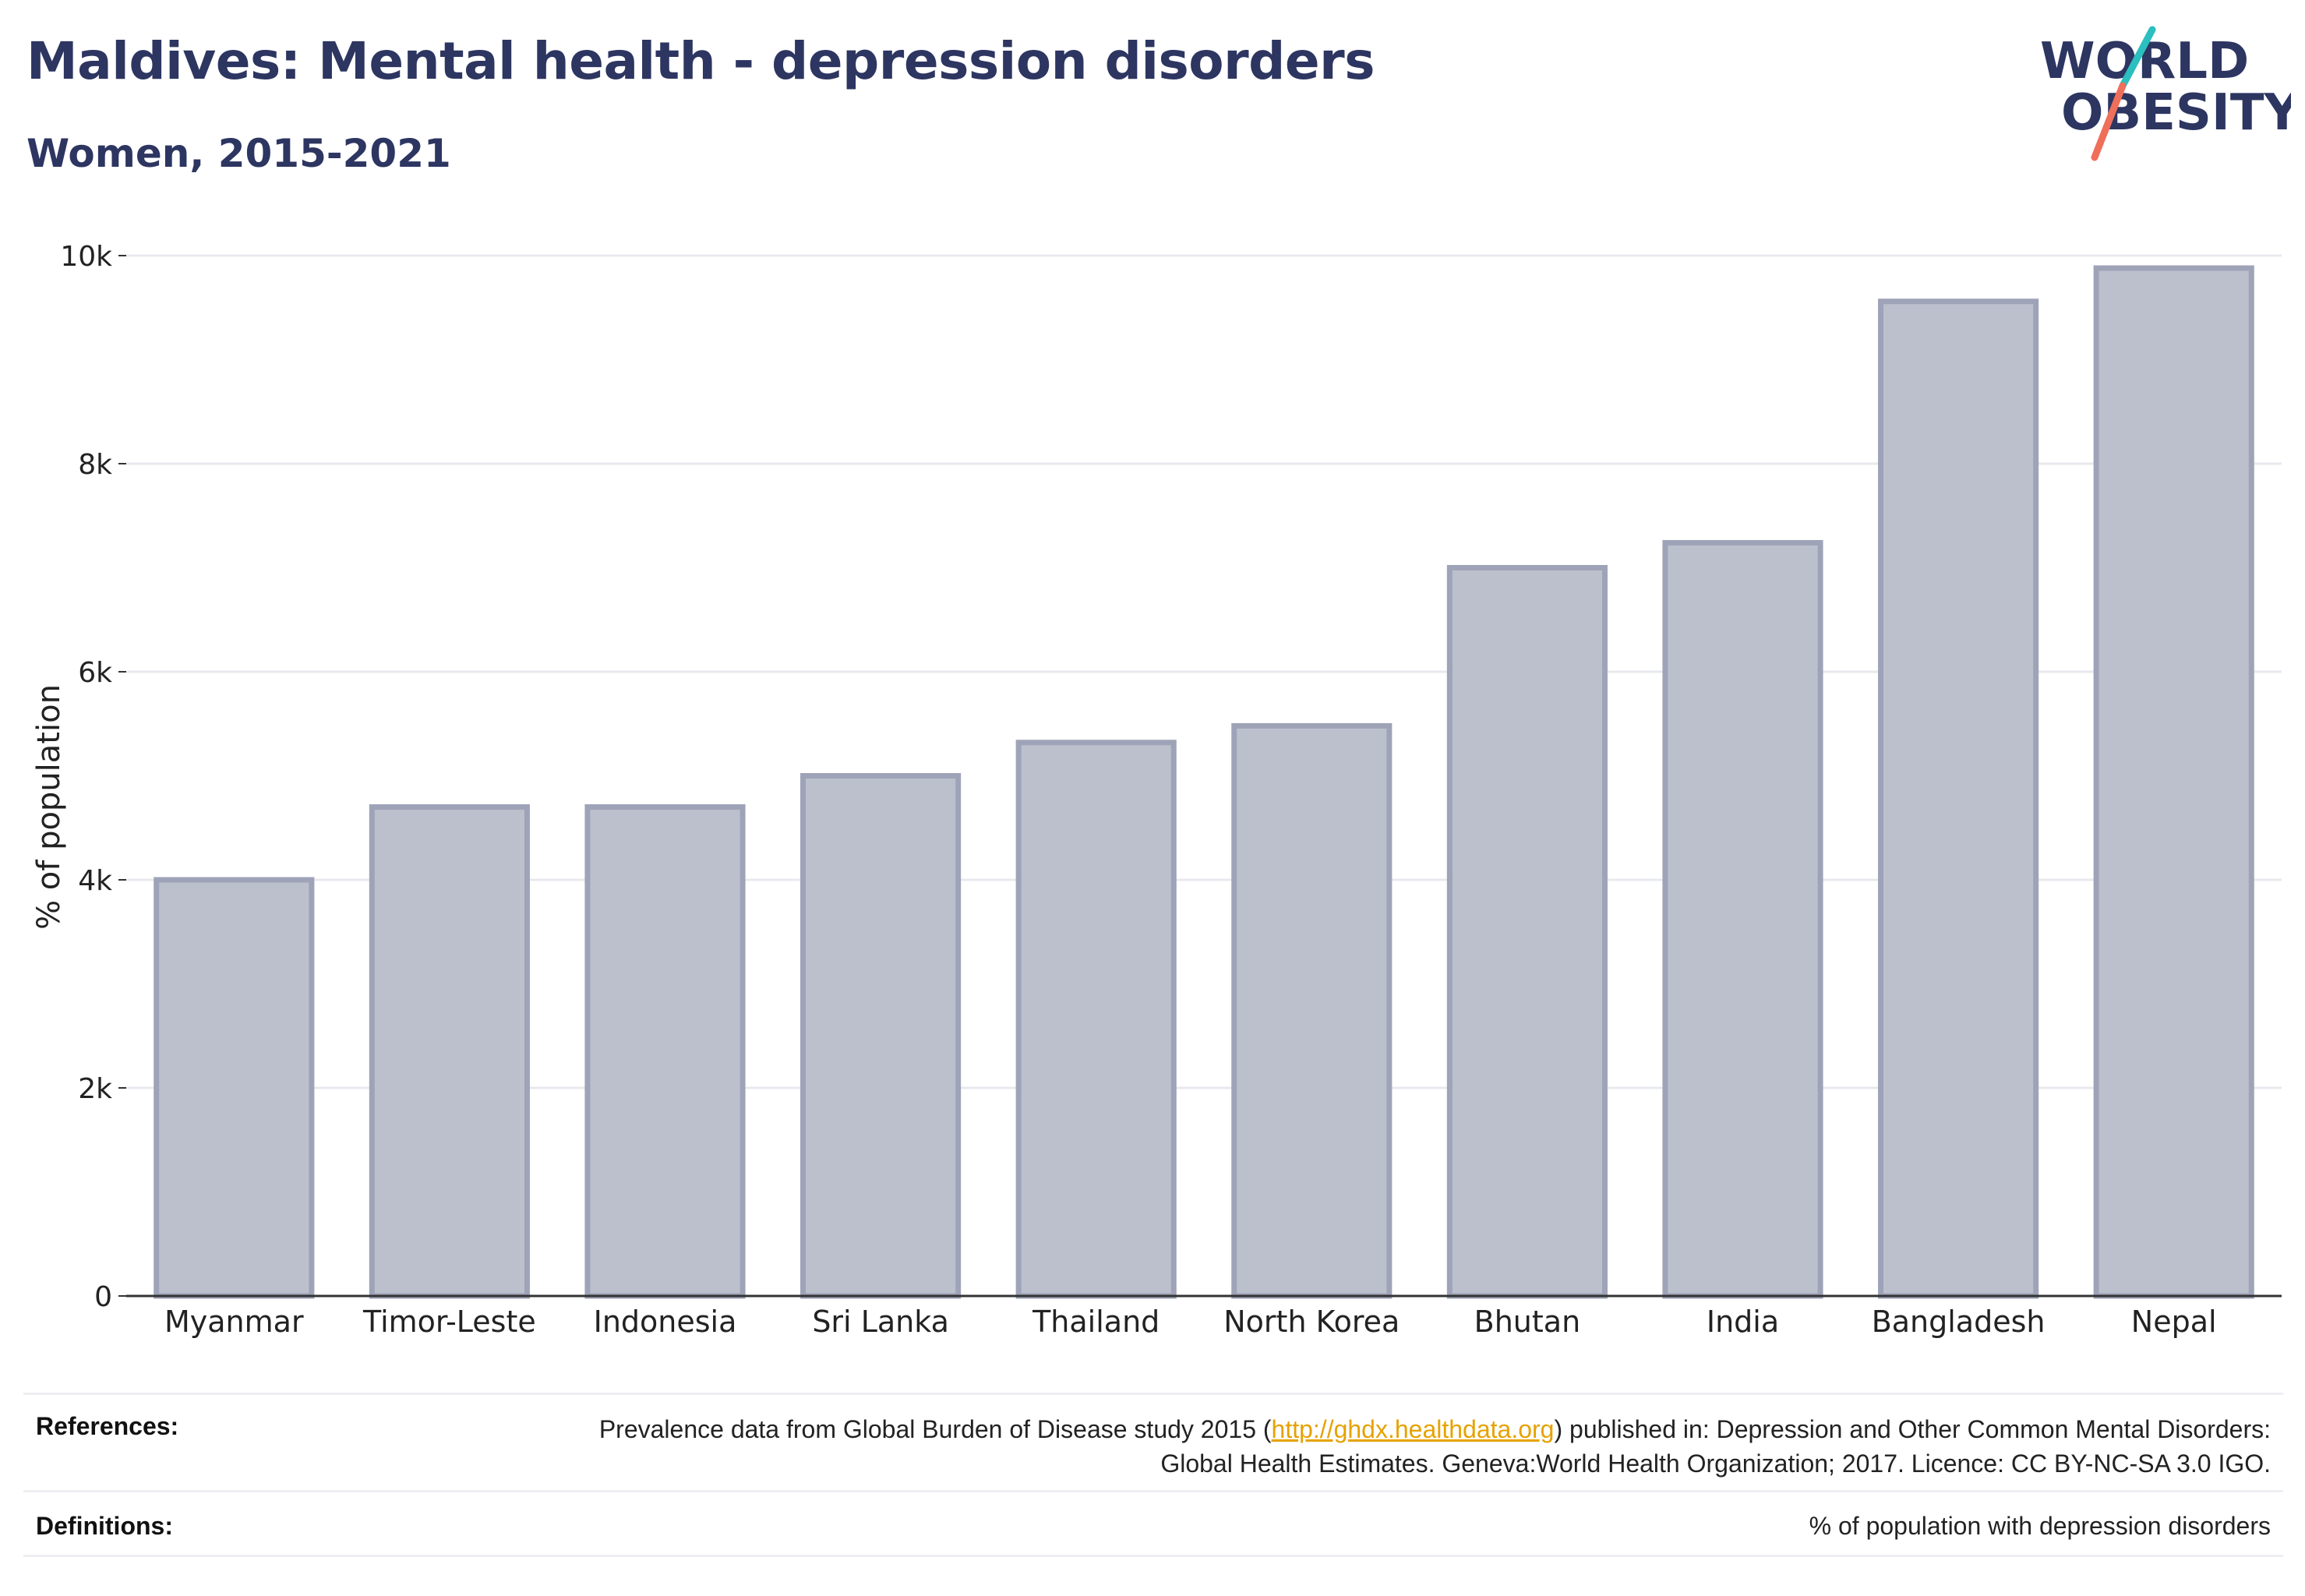  What do you see at coordinates (880, 1322) in the screenshot?
I see `x-tick-label-3: Sri Lanka` at bounding box center [880, 1322].